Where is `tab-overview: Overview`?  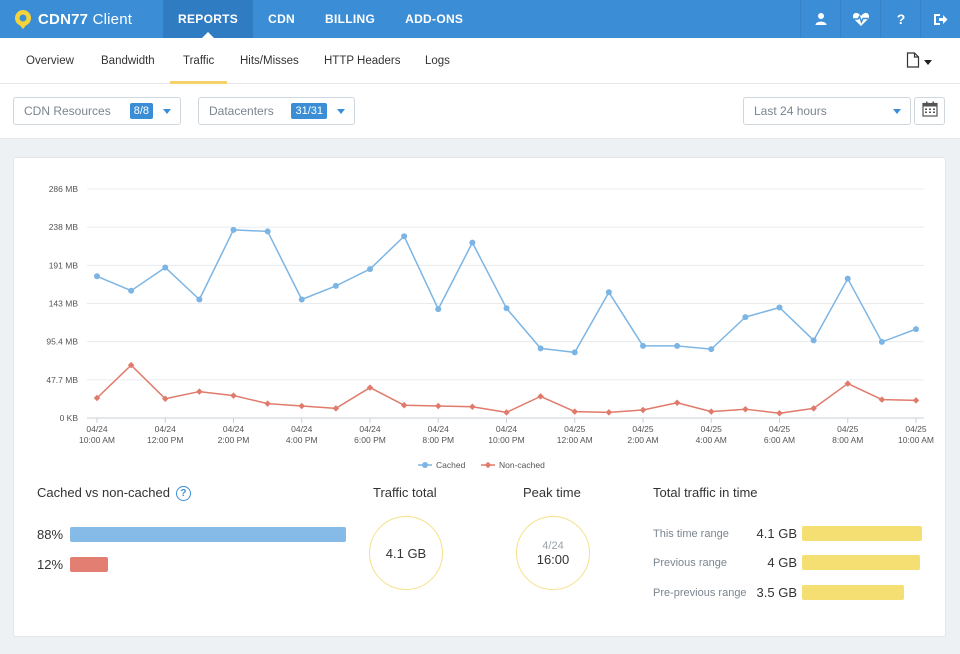 tab-overview: Overview is located at coordinates (50, 61).